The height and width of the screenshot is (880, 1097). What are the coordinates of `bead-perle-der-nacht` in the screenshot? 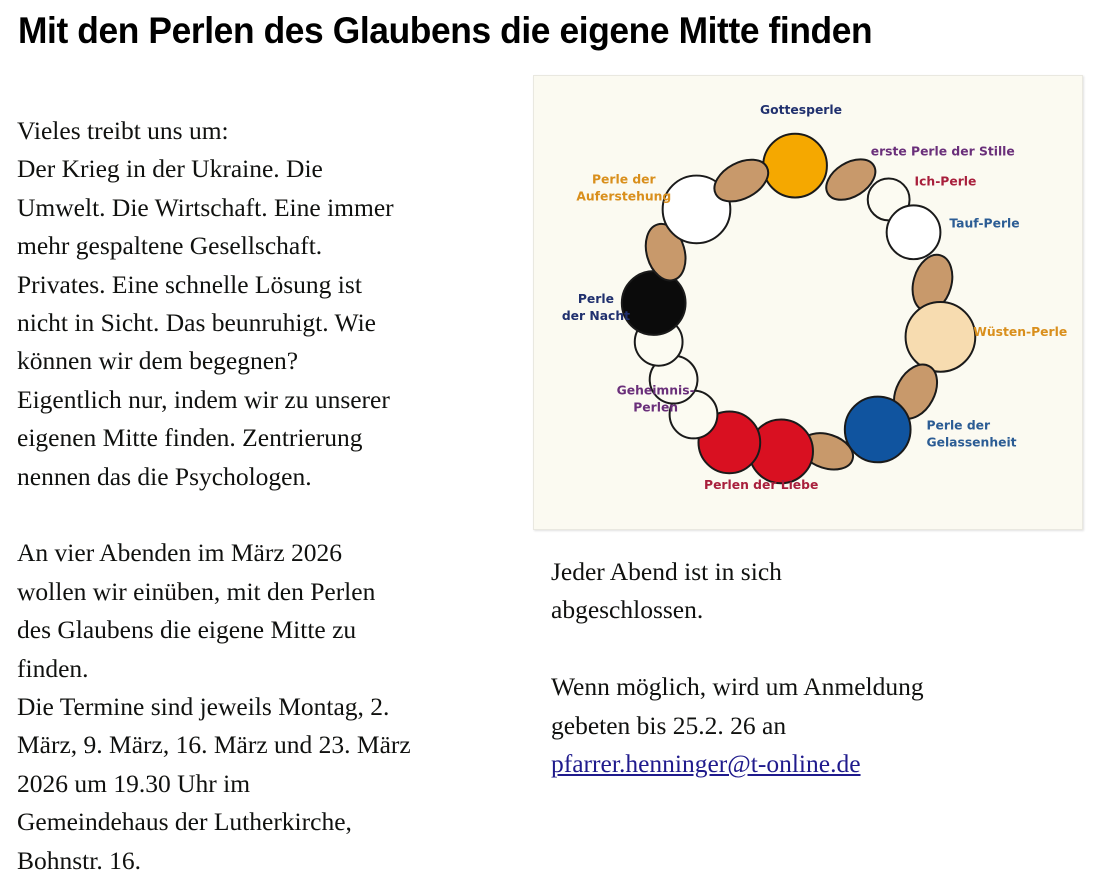 It's located at (653, 303).